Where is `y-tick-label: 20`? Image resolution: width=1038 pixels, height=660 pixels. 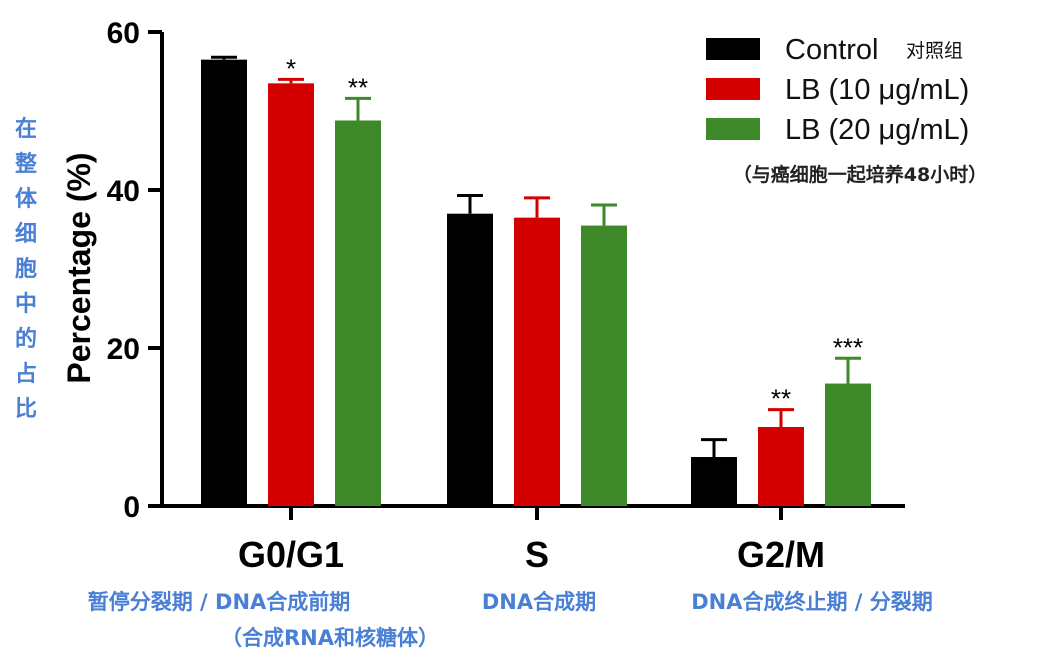
y-tick-label: 20 is located at coordinates (123, 349).